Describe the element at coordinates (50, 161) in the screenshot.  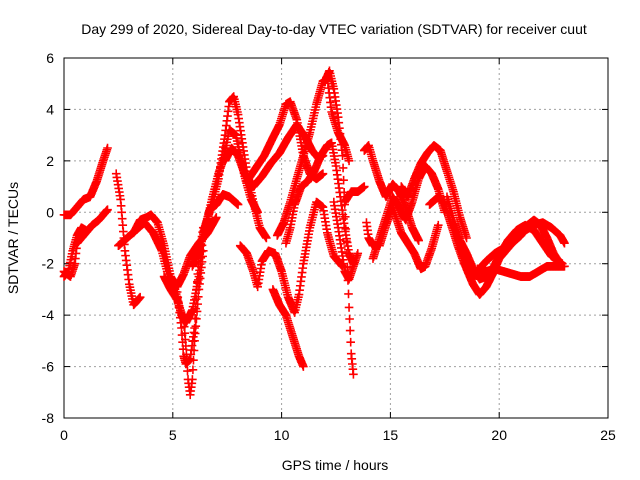
I see `y-tick-label: 2` at that location.